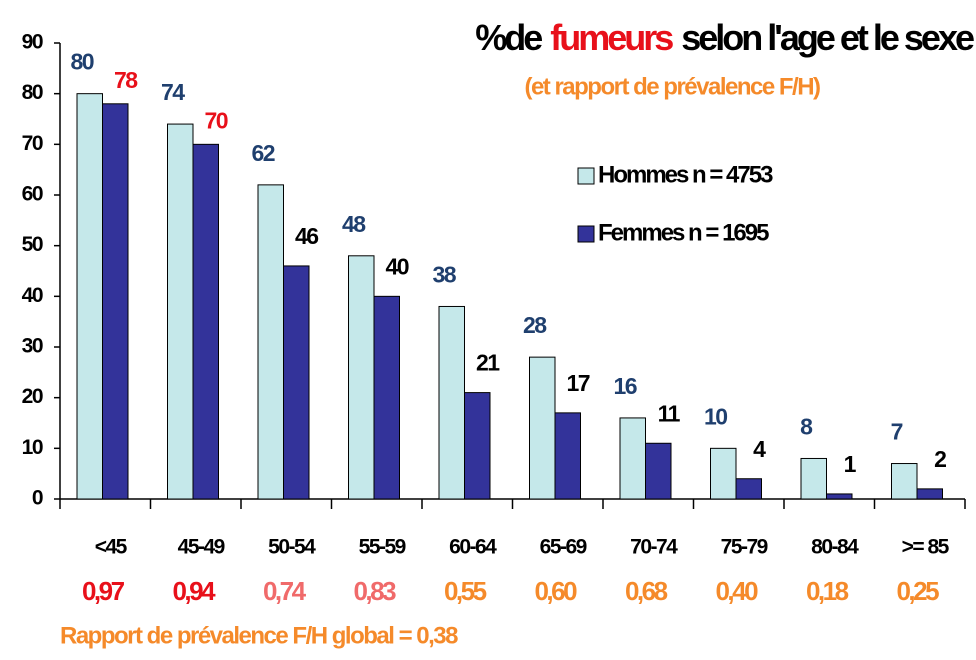 The width and height of the screenshot is (976, 660). Describe the element at coordinates (535, 325) in the screenshot. I see `data-label: 28` at that location.